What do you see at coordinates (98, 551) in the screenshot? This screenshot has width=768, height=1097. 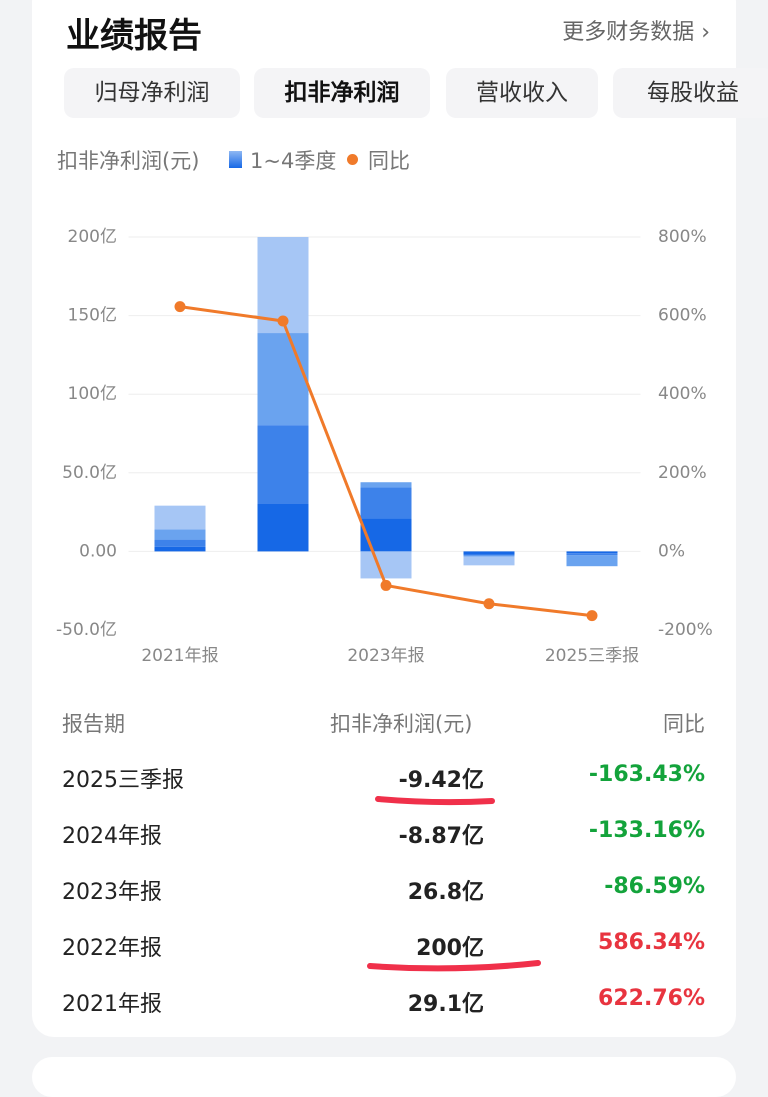 I see `y-tick-label: 0.00` at bounding box center [98, 551].